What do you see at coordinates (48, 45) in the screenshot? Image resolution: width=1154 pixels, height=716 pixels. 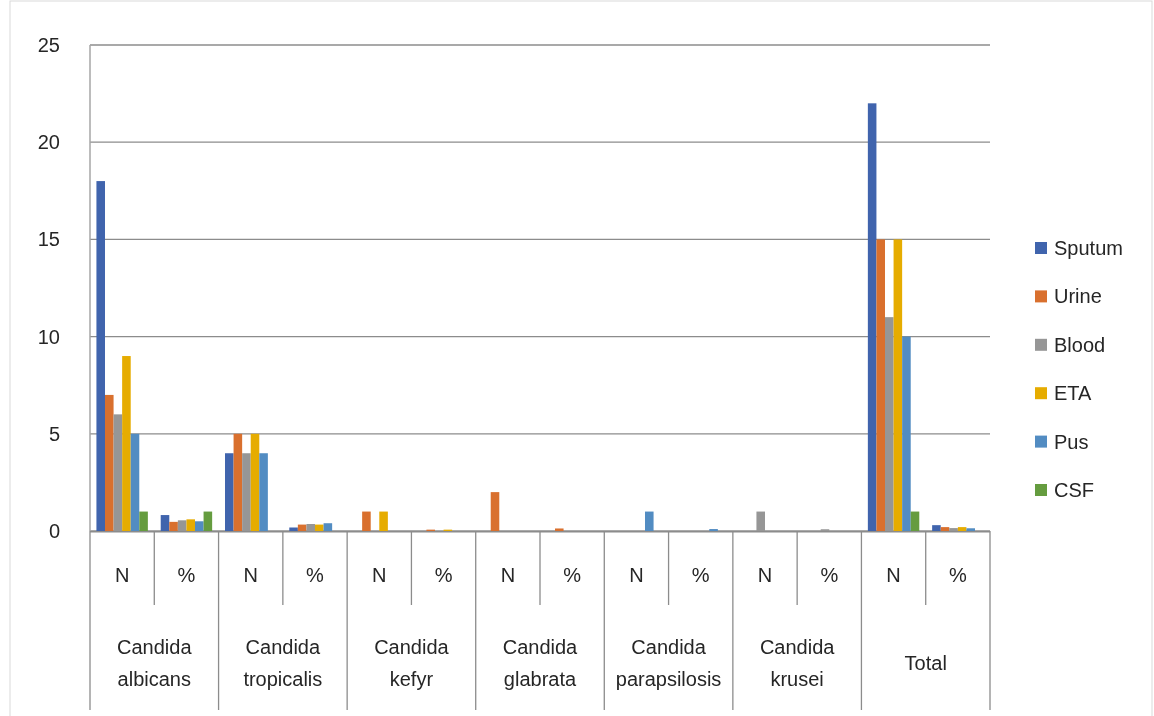 I see `y-tick-label: 25` at bounding box center [48, 45].